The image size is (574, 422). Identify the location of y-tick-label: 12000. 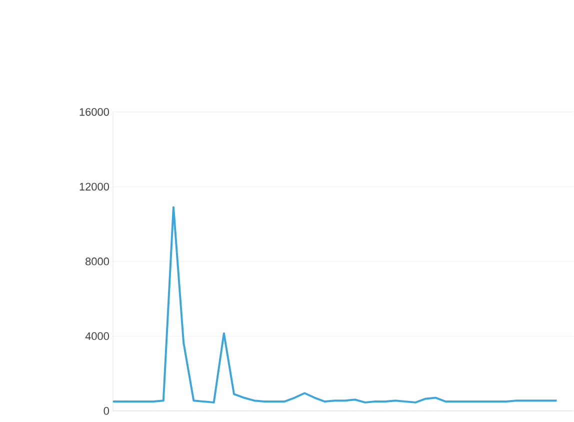
(94, 186).